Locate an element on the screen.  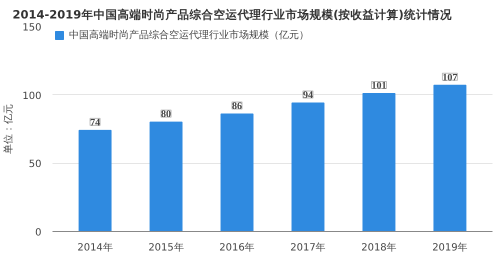
data-label: 80 is located at coordinates (166, 114).